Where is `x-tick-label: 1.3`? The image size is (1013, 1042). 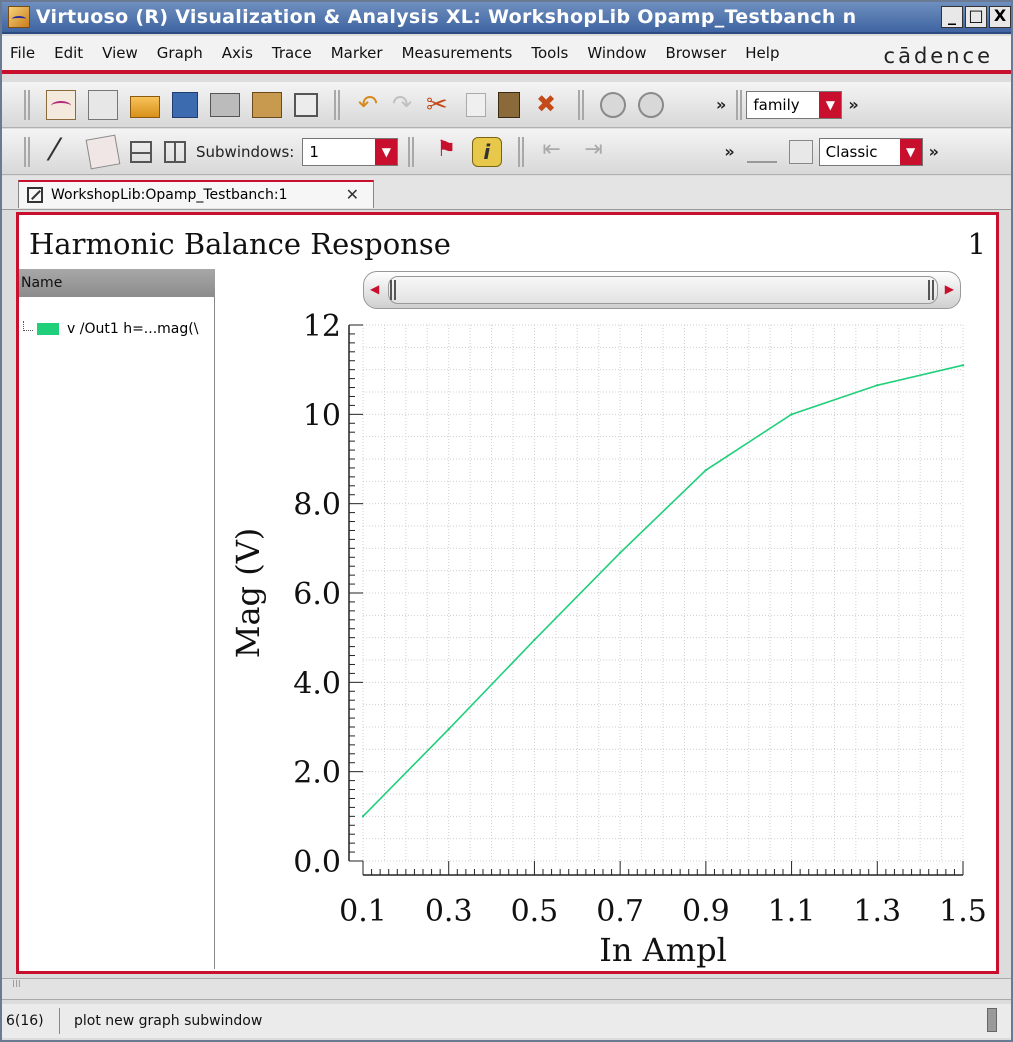
x-tick-label: 1.3 is located at coordinates (877, 911).